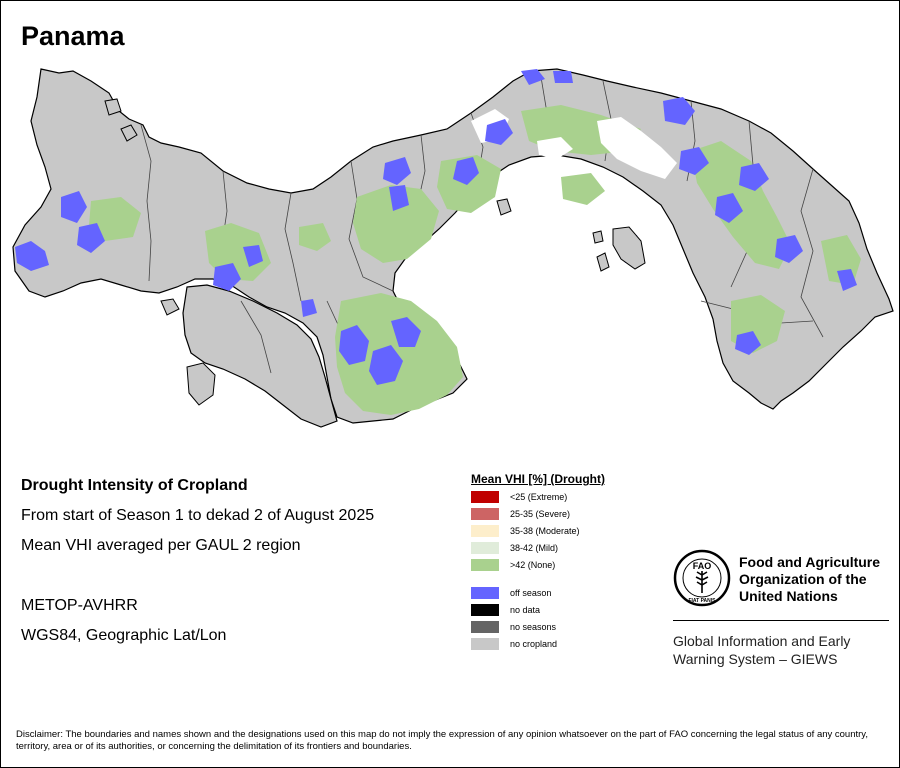  I want to click on azuero-peninsula, so click(260, 356).